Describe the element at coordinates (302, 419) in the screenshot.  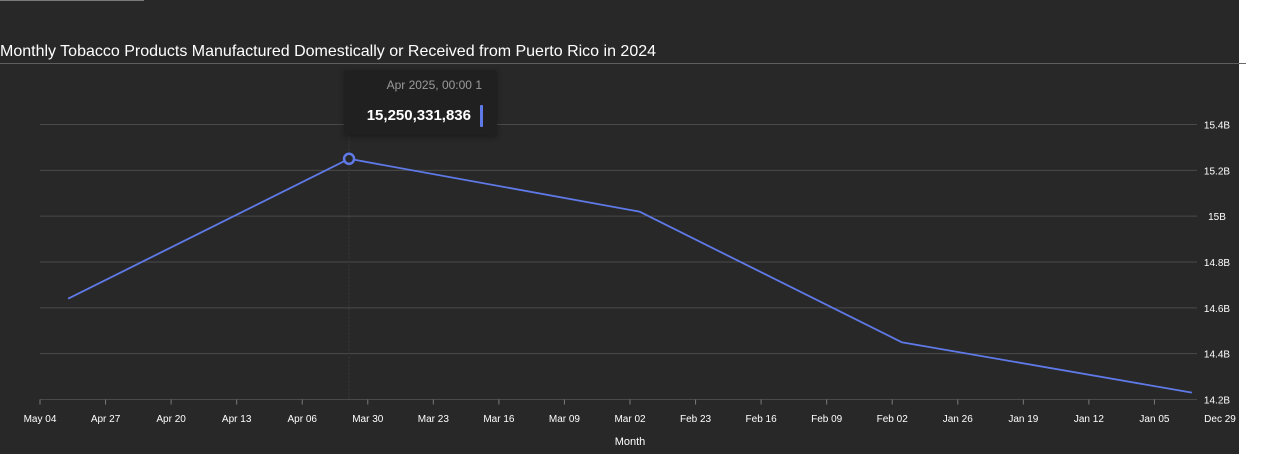
I see `x-tick-label: Apr 06` at that location.